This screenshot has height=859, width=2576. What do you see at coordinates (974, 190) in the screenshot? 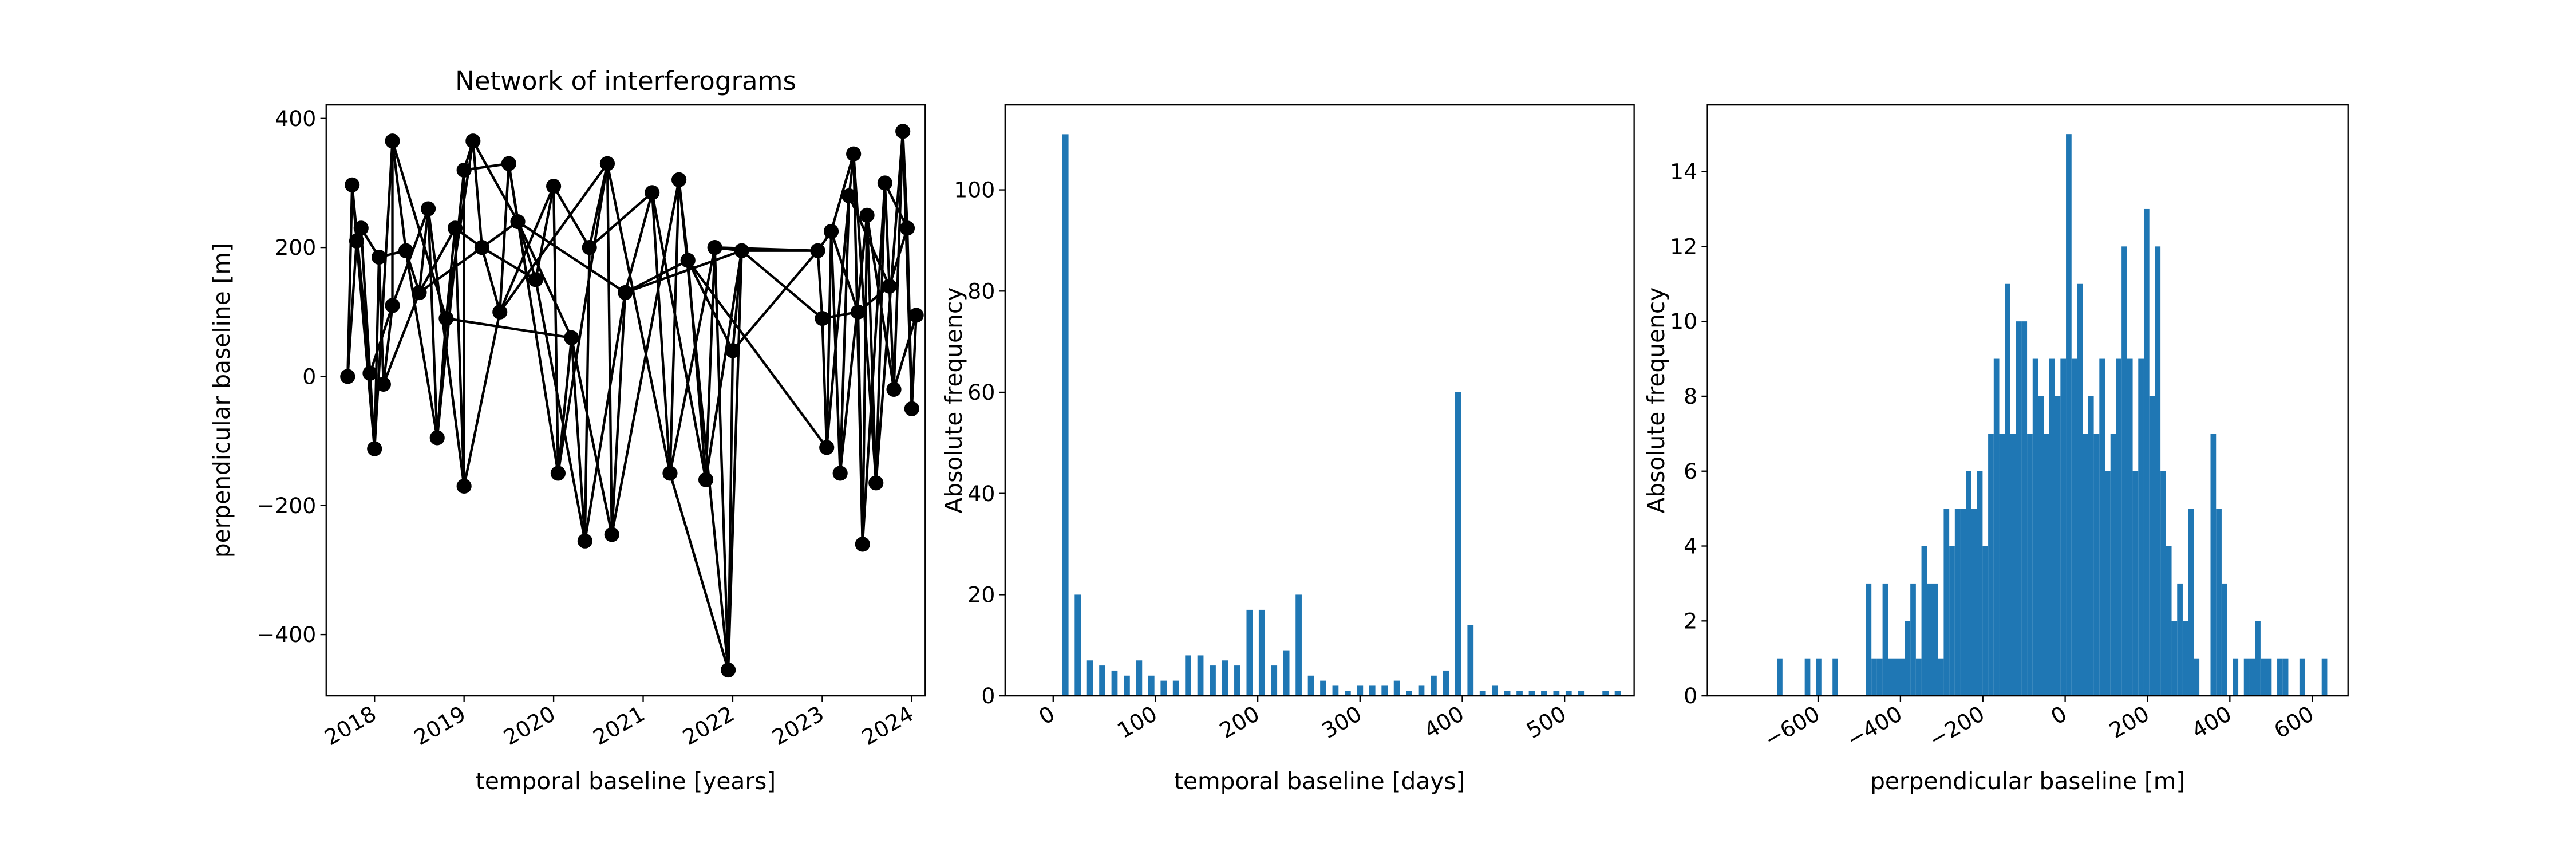
I see `y-tick-label: 100` at bounding box center [974, 190].